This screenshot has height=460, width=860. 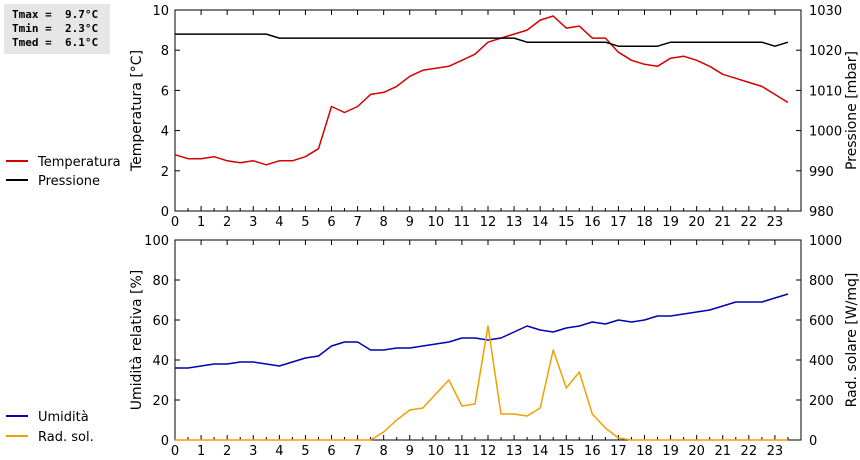 I want to click on hum-rad-x-tick-label: 8, so click(x=384, y=451).